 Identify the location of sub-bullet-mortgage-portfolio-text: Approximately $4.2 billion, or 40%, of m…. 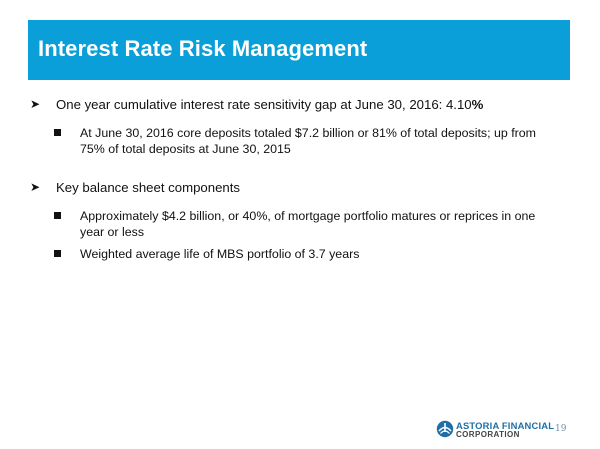
(308, 224).